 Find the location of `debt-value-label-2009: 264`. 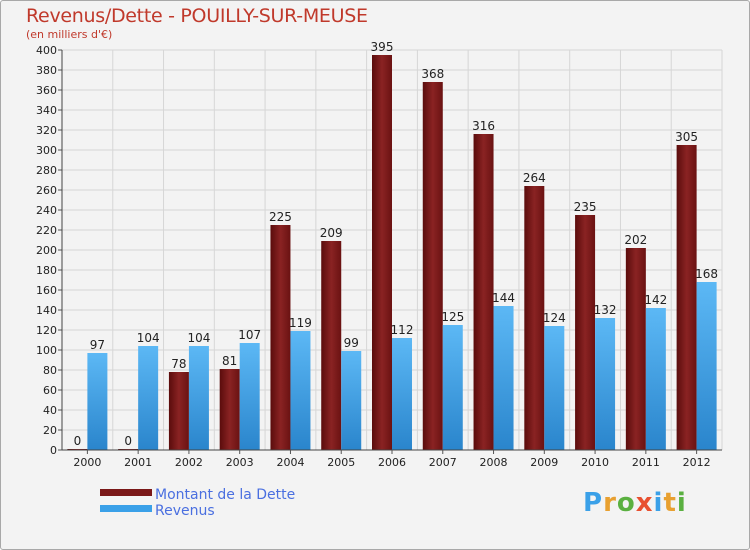

debt-value-label-2009: 264 is located at coordinates (534, 178).